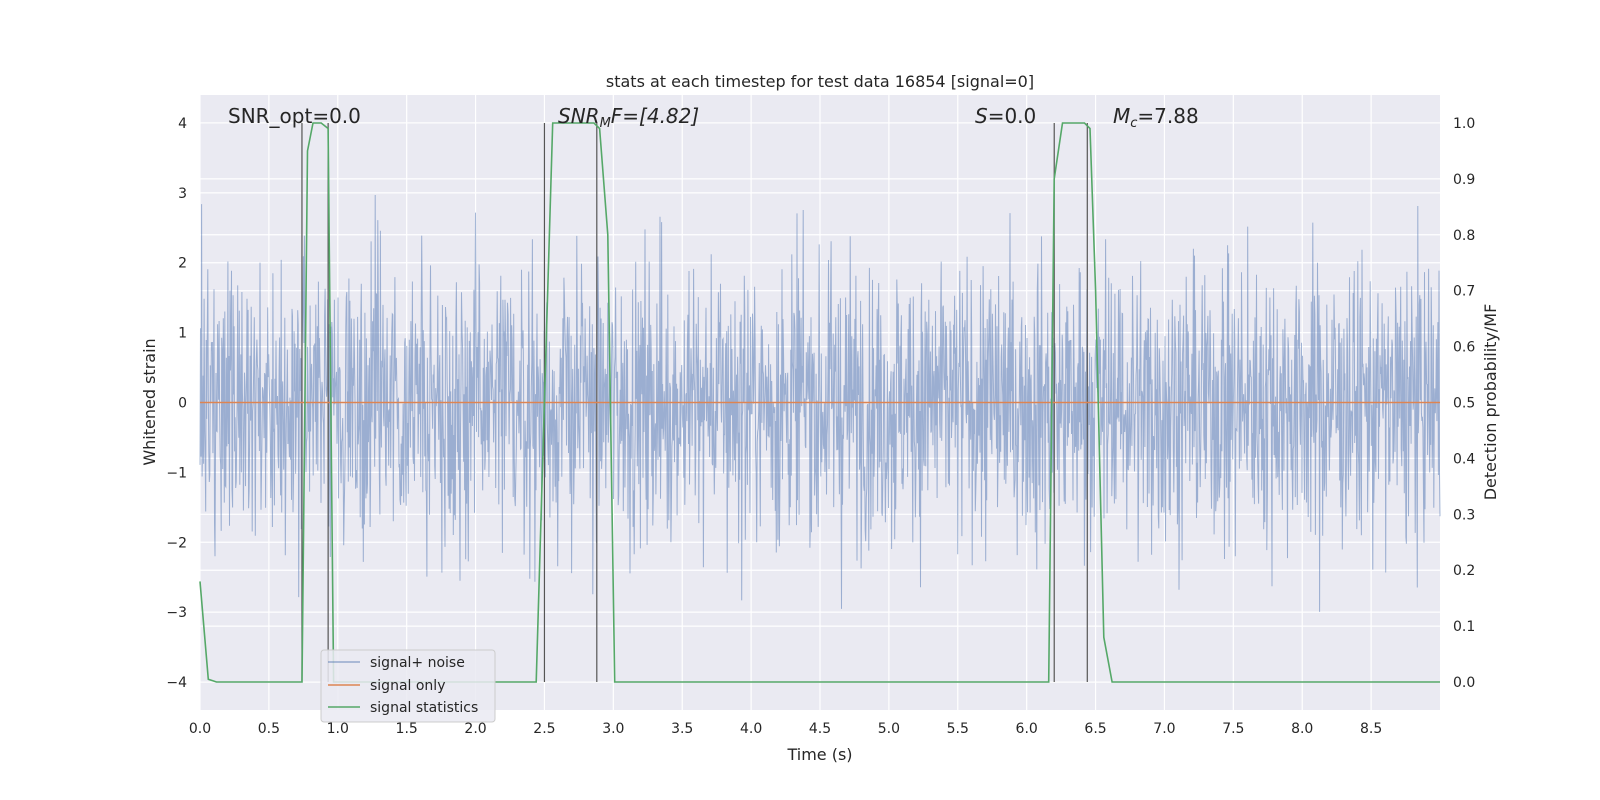 The image size is (1600, 800). What do you see at coordinates (1464, 627) in the screenshot?
I see `y-right-tick-label: 0.1` at bounding box center [1464, 627].